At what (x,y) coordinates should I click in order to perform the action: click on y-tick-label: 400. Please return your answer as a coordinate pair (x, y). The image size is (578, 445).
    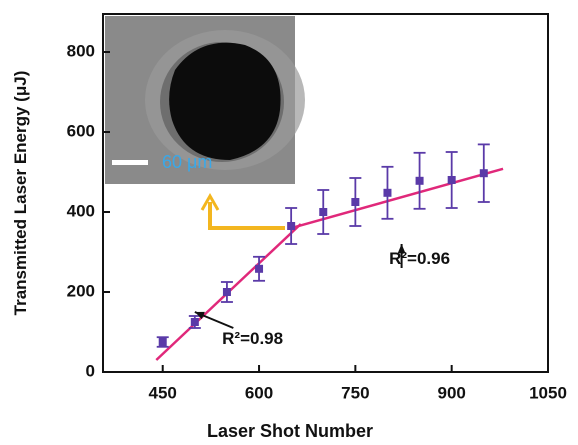
    Looking at the image, I should click on (81, 210).